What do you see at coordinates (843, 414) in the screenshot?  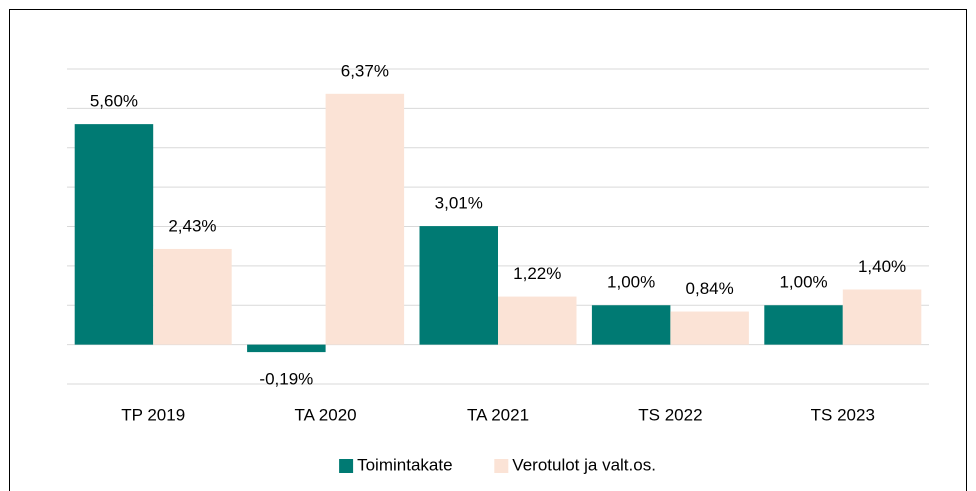 I see `x-tick-label: TS 2023` at bounding box center [843, 414].